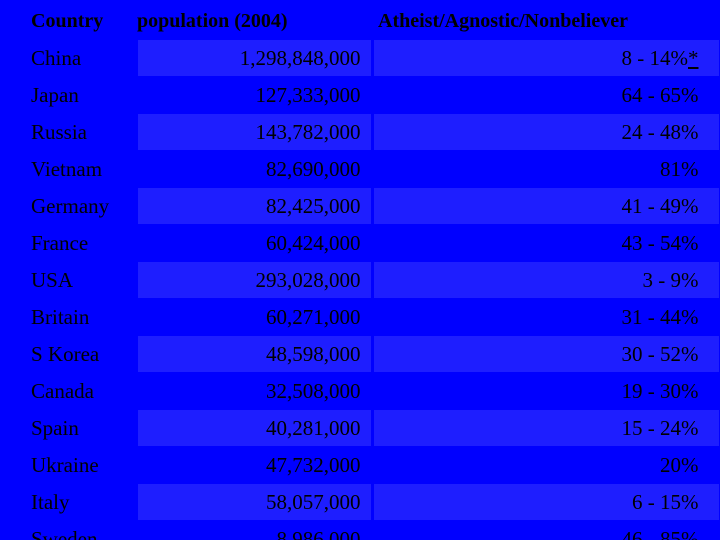 This screenshot has width=720, height=540. What do you see at coordinates (255, 206) in the screenshot?
I see `population-cell: 82,425,000` at bounding box center [255, 206].